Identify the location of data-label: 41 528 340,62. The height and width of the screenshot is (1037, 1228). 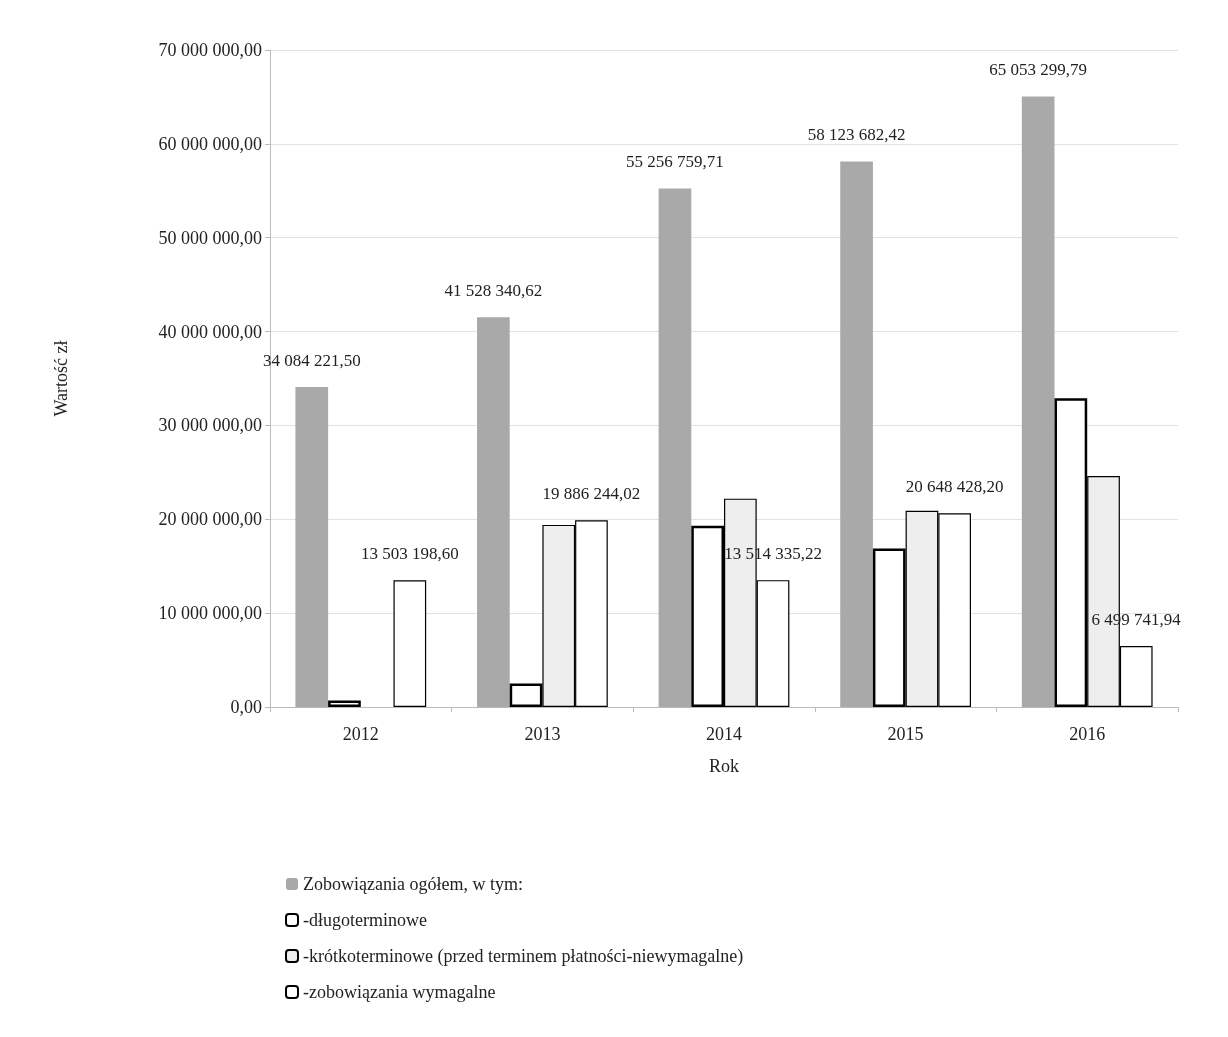
(493, 291).